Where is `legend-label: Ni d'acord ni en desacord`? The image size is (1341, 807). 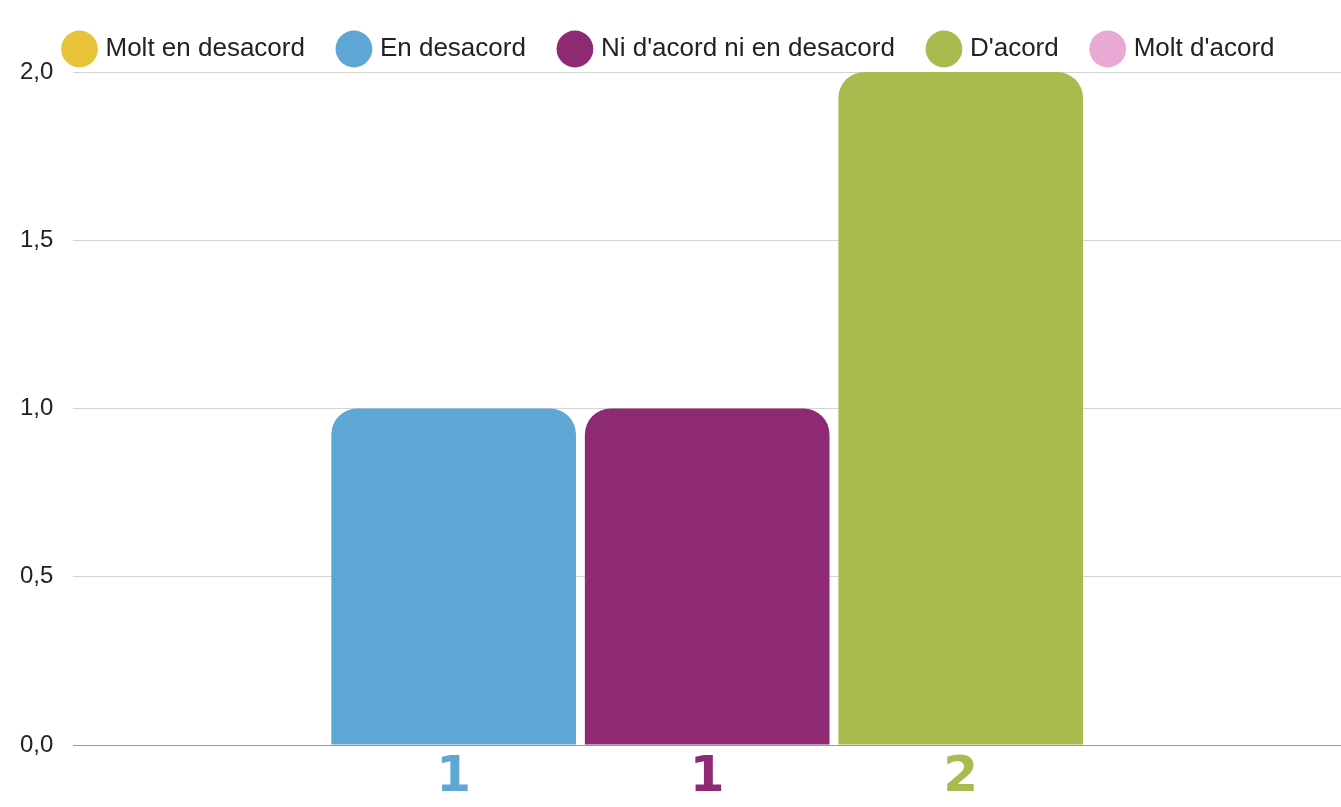
legend-label: Ni d'acord ni en desacord is located at coordinates (747, 47).